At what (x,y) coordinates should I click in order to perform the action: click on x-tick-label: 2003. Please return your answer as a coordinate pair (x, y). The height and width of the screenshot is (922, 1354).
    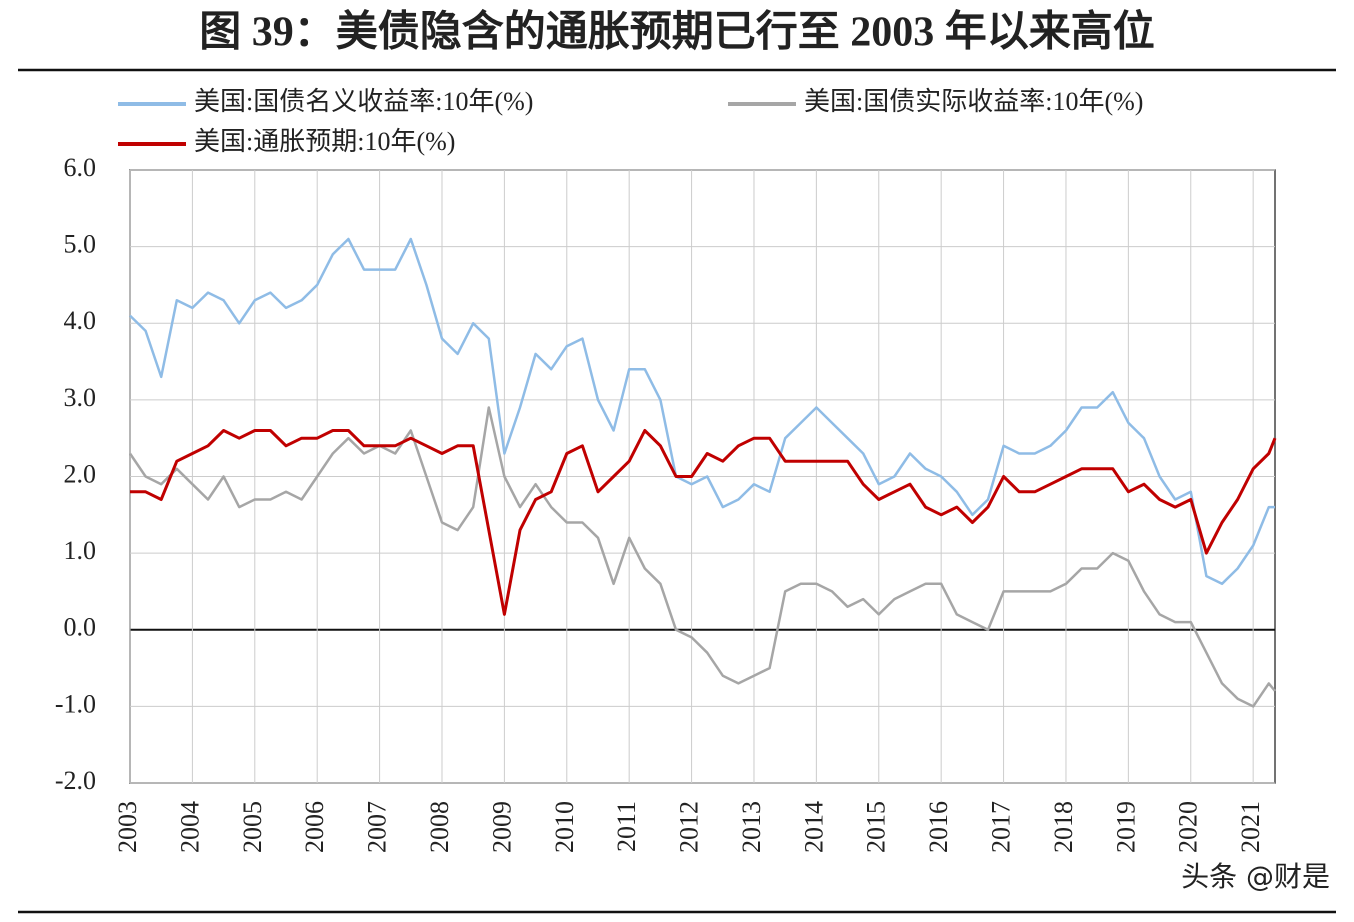
    Looking at the image, I should click on (127, 827).